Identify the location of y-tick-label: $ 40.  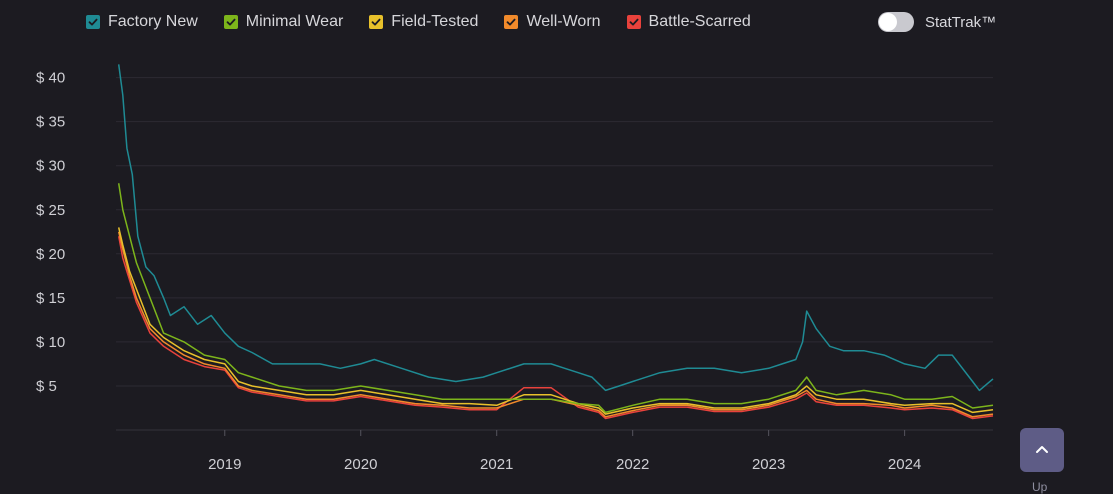
(50, 78).